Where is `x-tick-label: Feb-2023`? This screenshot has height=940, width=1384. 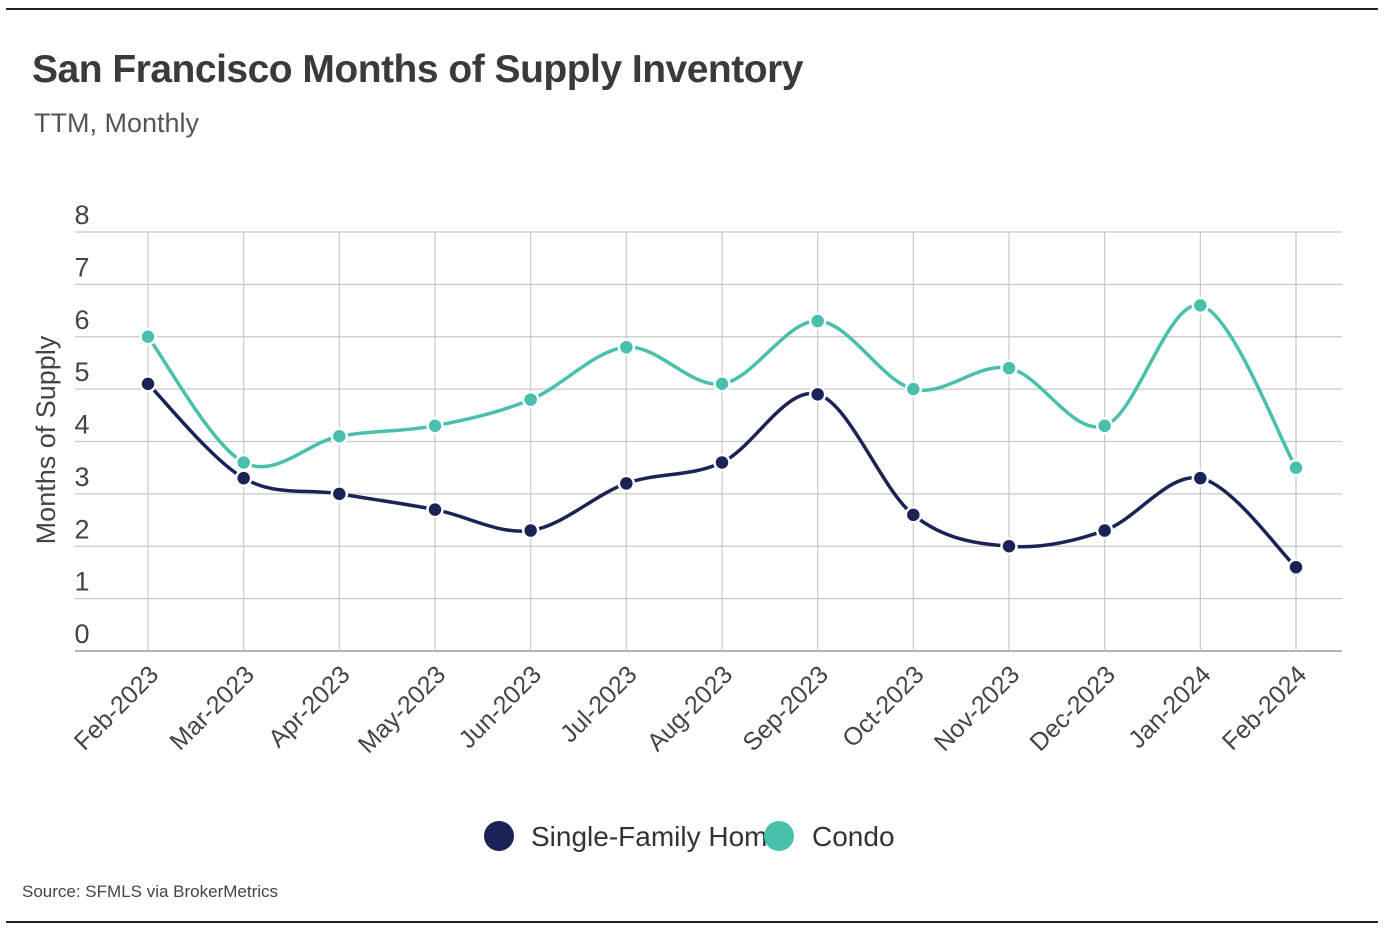 x-tick-label: Feb-2023 is located at coordinates (116, 707).